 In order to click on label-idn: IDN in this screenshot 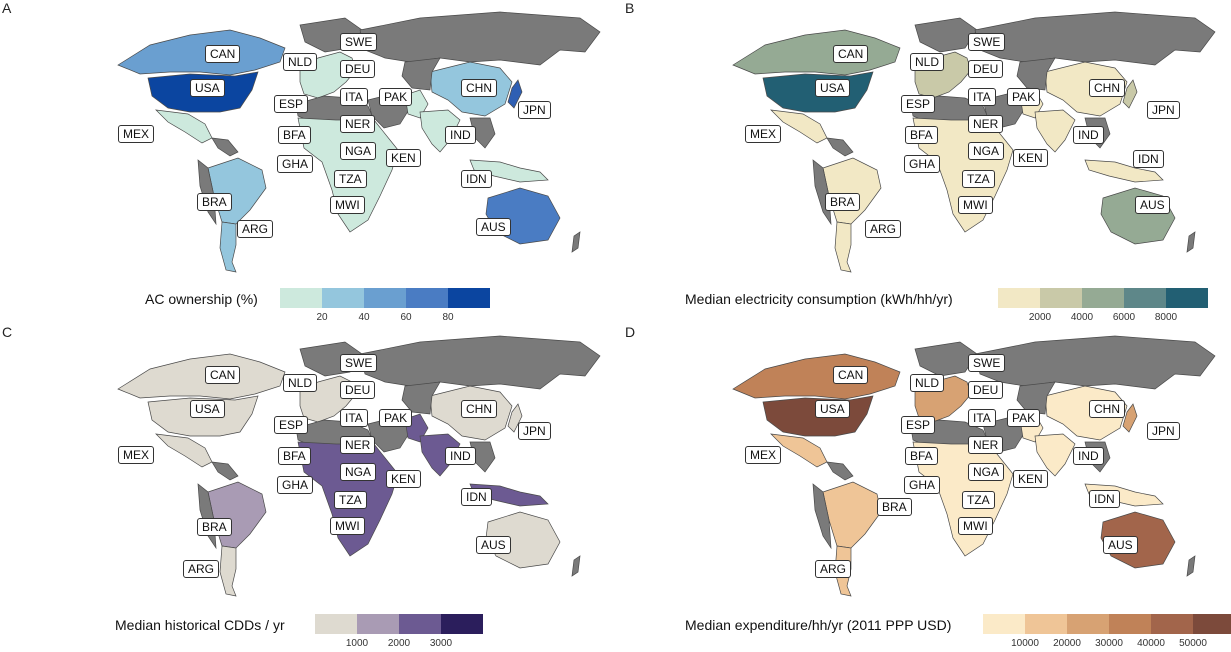, I will do `click(1104, 499)`.